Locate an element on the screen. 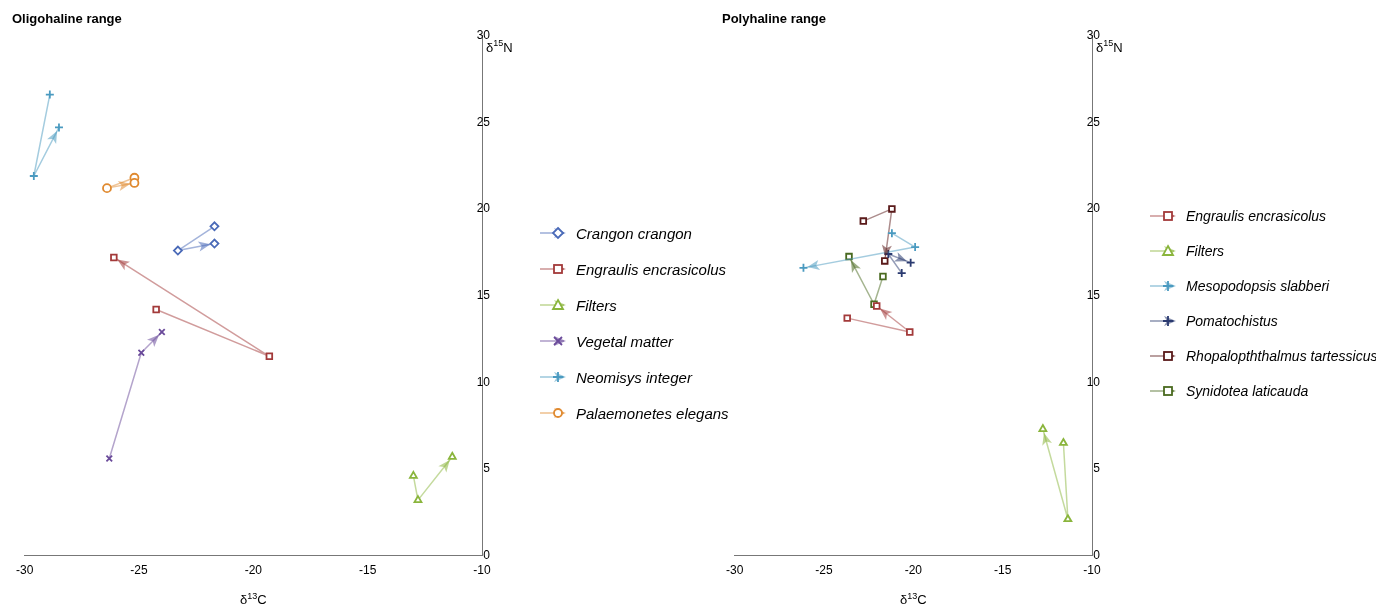 The image size is (1376, 615). legend-label: Crangon crangon is located at coordinates (634, 233).